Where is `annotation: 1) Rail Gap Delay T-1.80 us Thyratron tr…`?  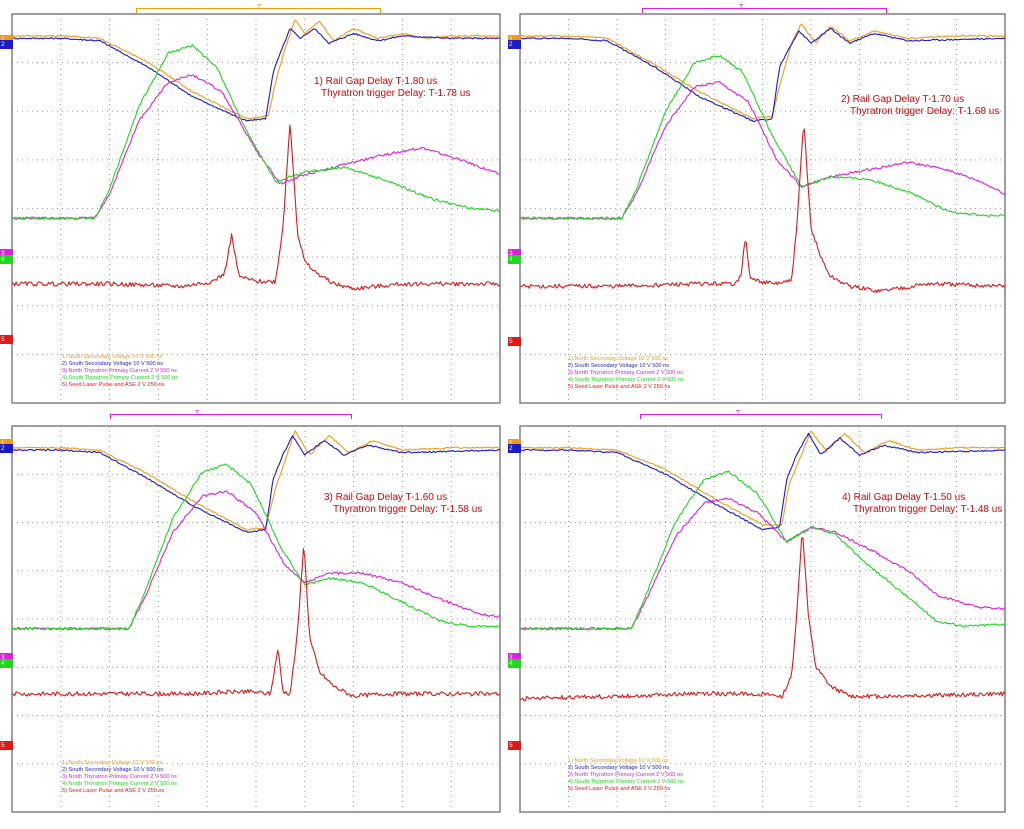 annotation: 1) Rail Gap Delay T-1.80 us Thyratron tr… is located at coordinates (392, 88).